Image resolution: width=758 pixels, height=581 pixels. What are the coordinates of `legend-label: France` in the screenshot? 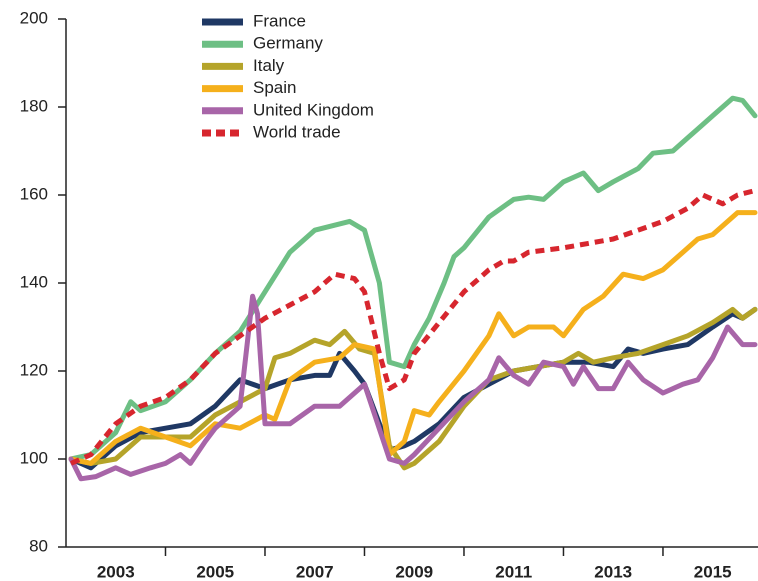 It's located at (279, 20).